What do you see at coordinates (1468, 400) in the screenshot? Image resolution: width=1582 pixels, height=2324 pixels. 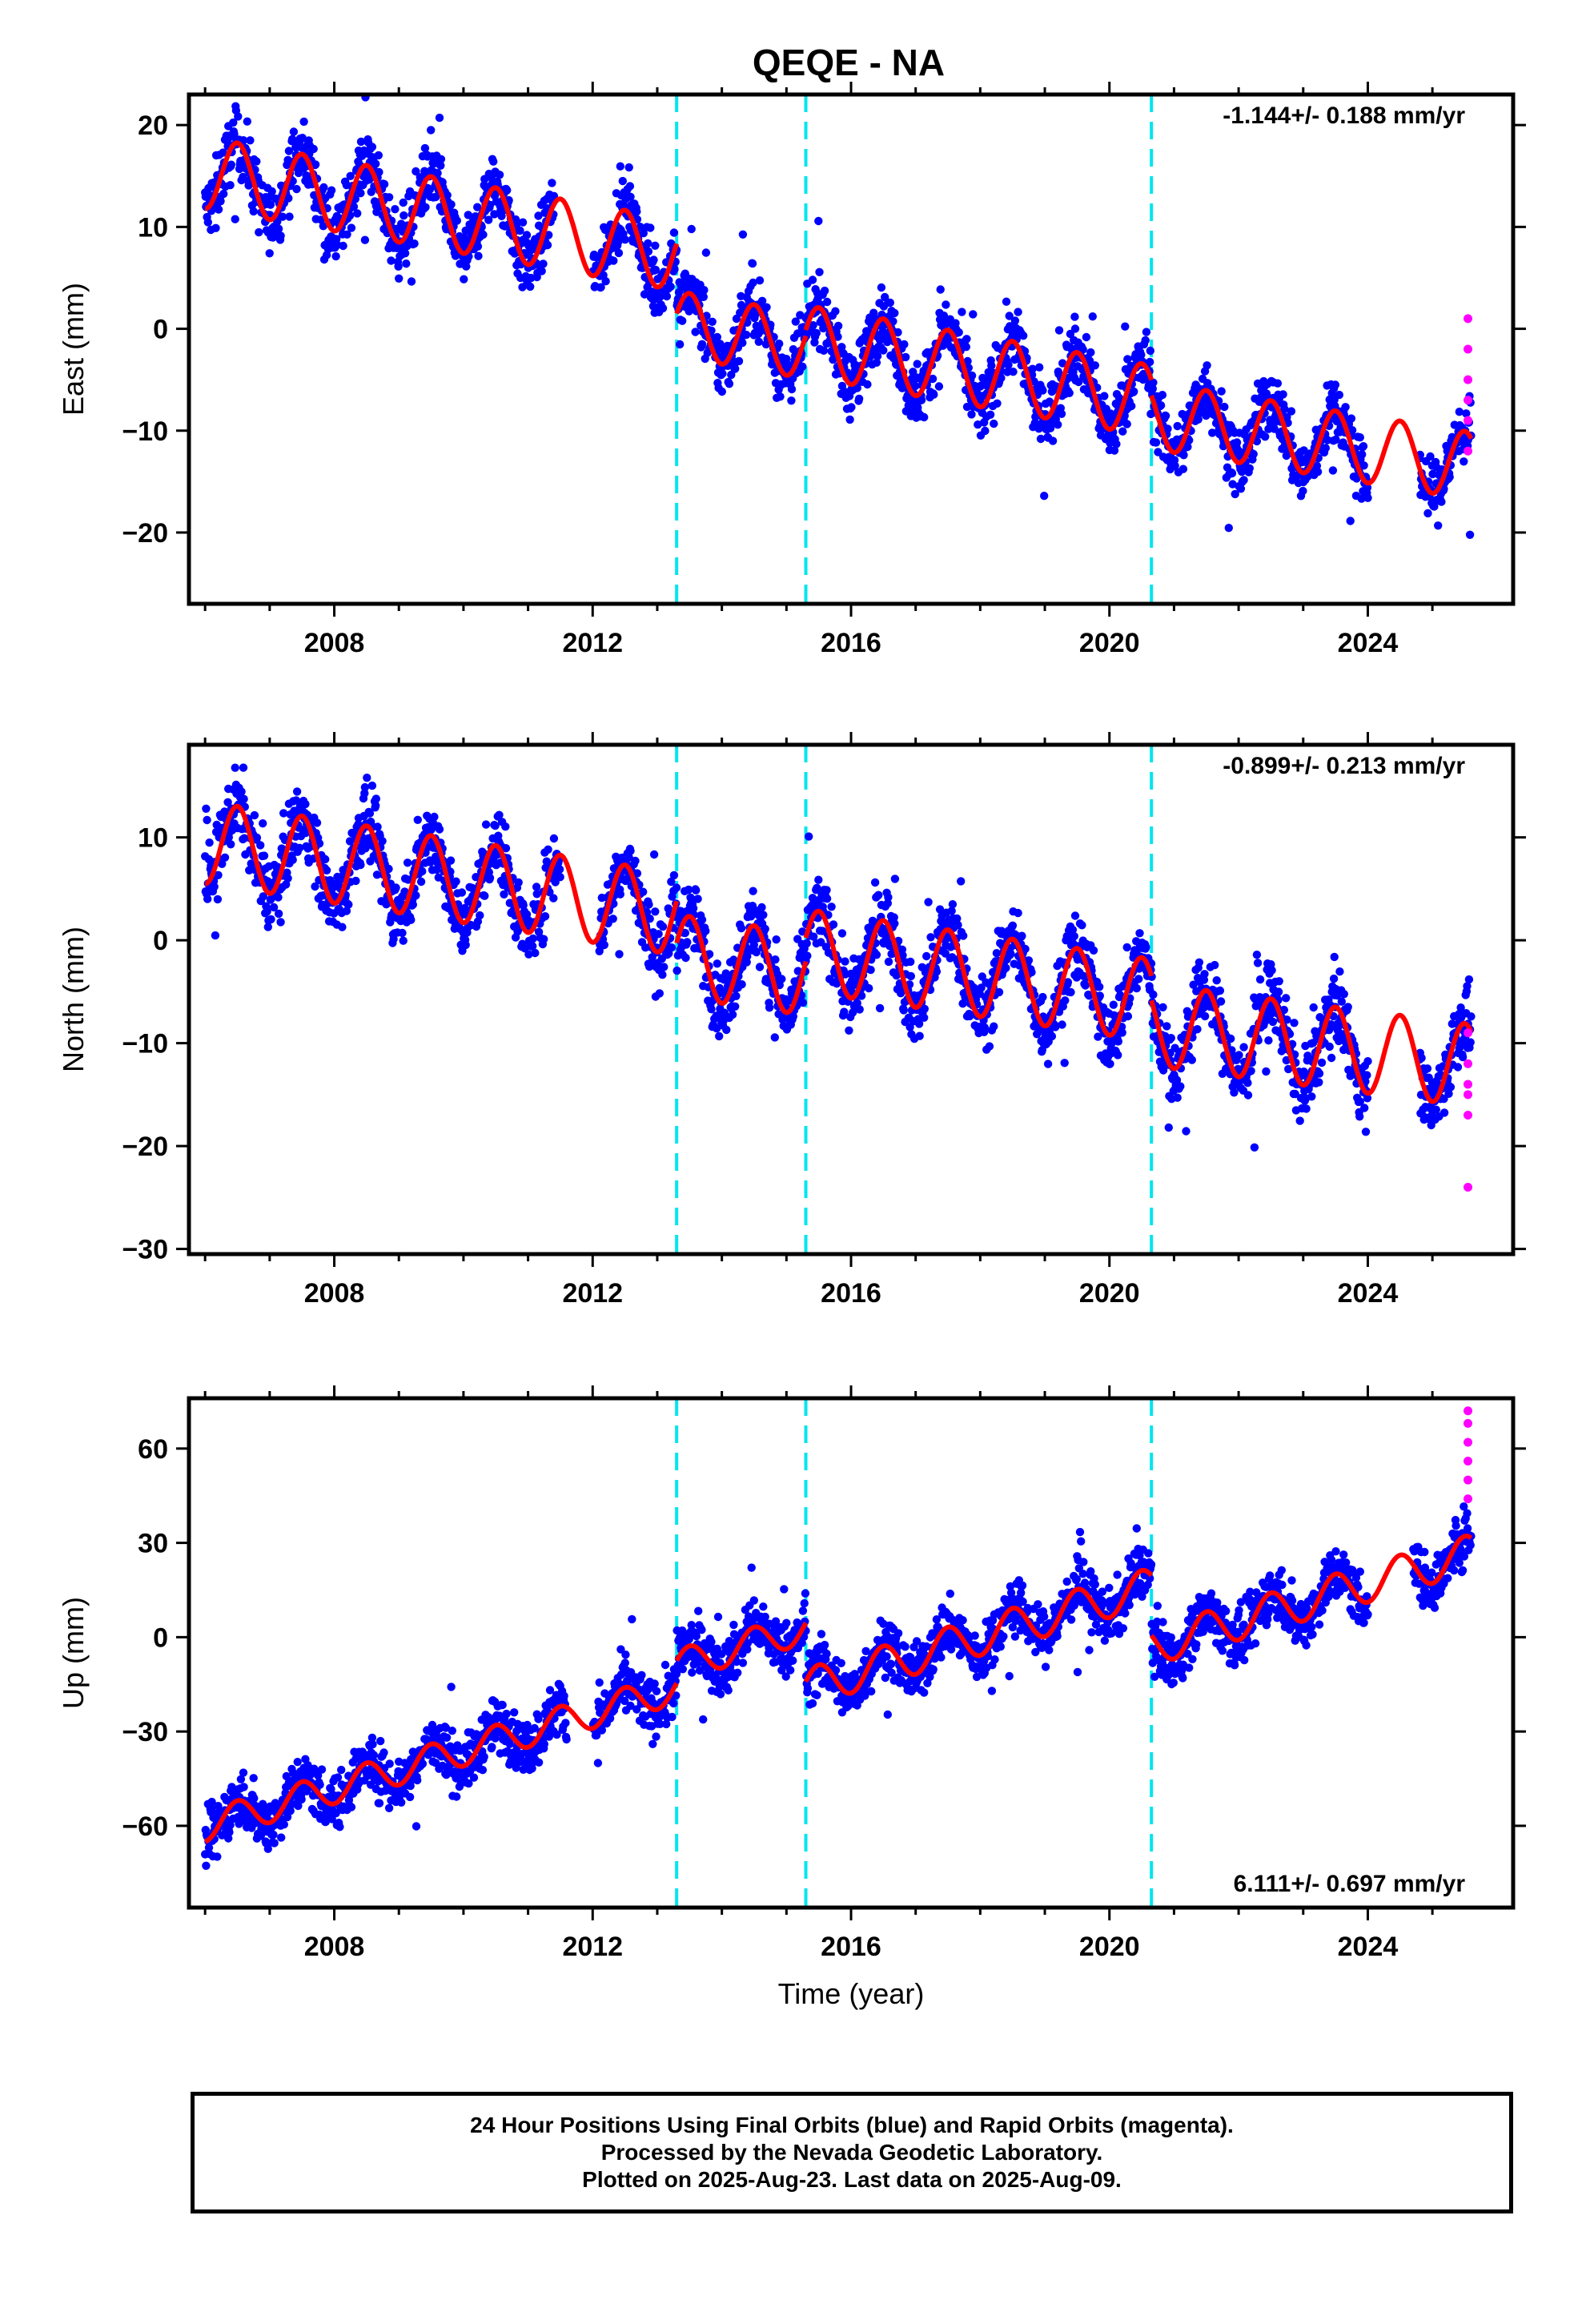 I see `rapid-point` at bounding box center [1468, 400].